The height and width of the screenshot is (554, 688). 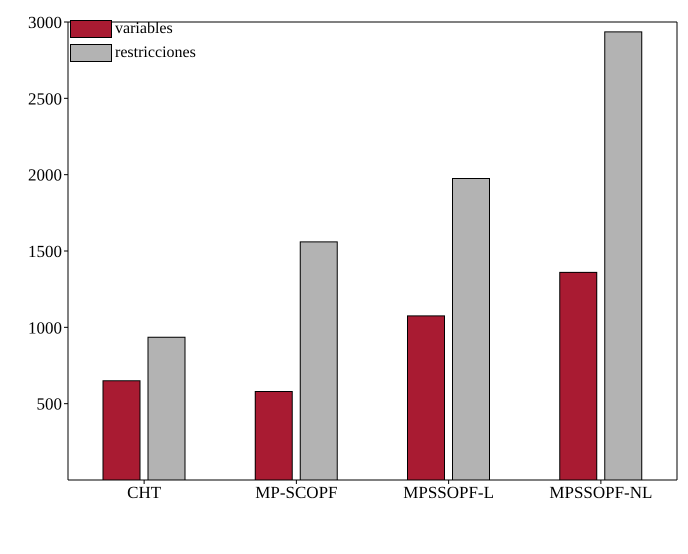 What do you see at coordinates (296, 492) in the screenshot?
I see `x-tick-label: MP-SCOPF` at bounding box center [296, 492].